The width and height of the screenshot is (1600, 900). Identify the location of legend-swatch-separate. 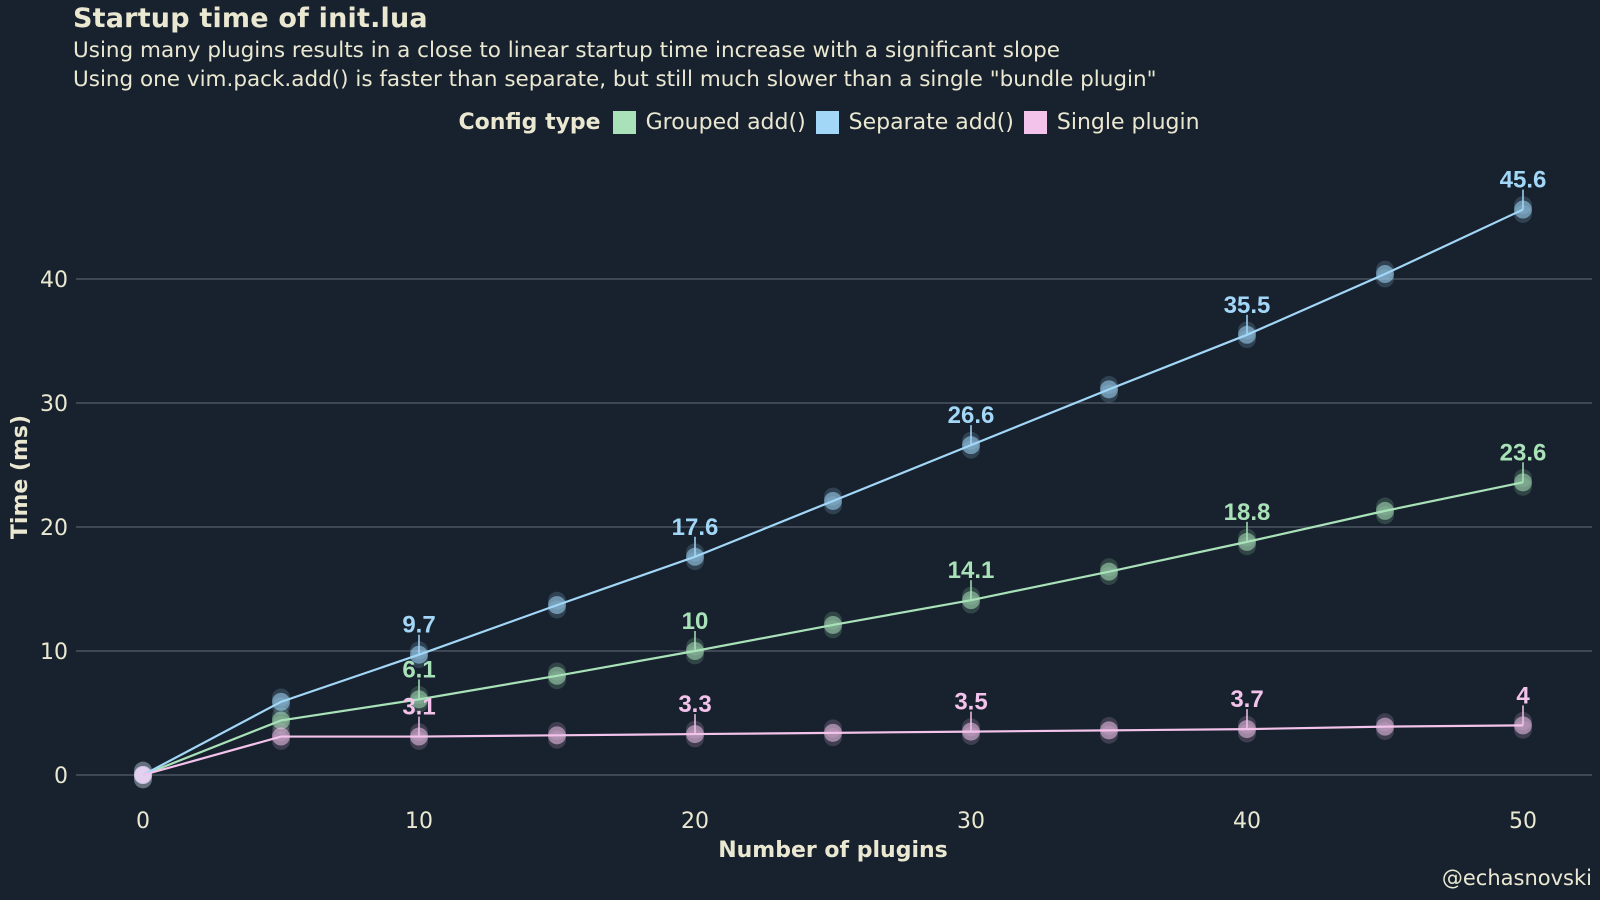
(827, 122).